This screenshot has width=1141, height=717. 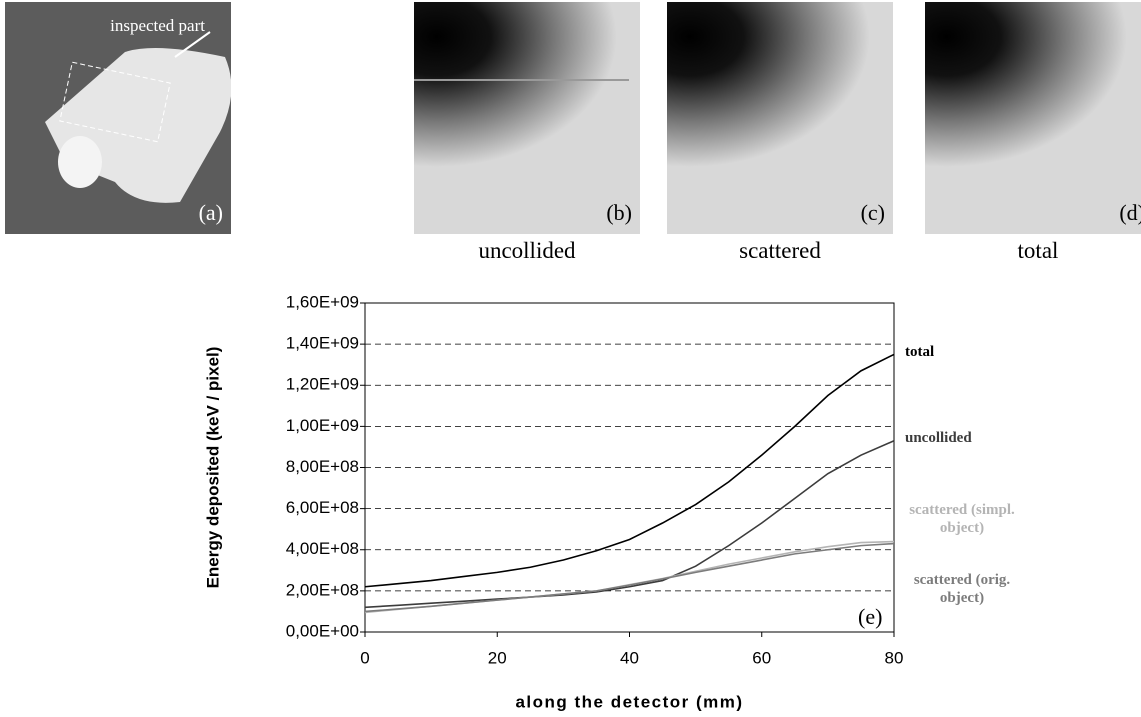 What do you see at coordinates (619, 212) in the screenshot?
I see `panel-label: (b)` at bounding box center [619, 212].